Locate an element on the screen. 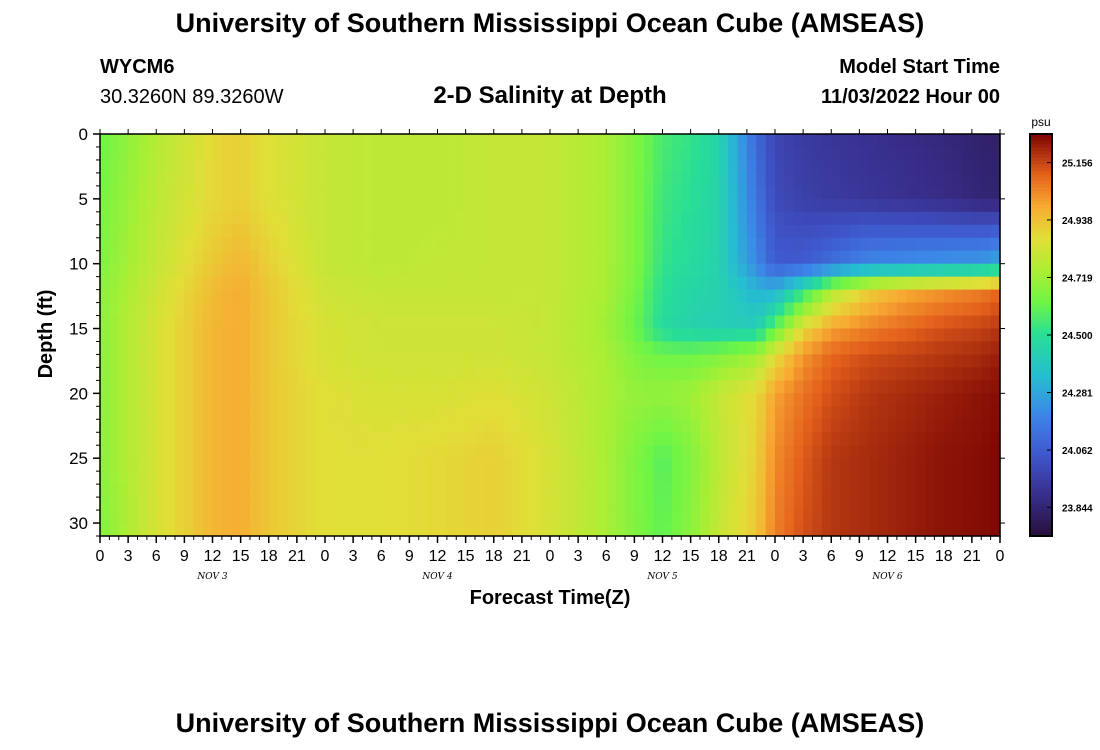 Image resolution: width=1100 pixels, height=750 pixels. x-tick-label: 6 is located at coordinates (606, 556).